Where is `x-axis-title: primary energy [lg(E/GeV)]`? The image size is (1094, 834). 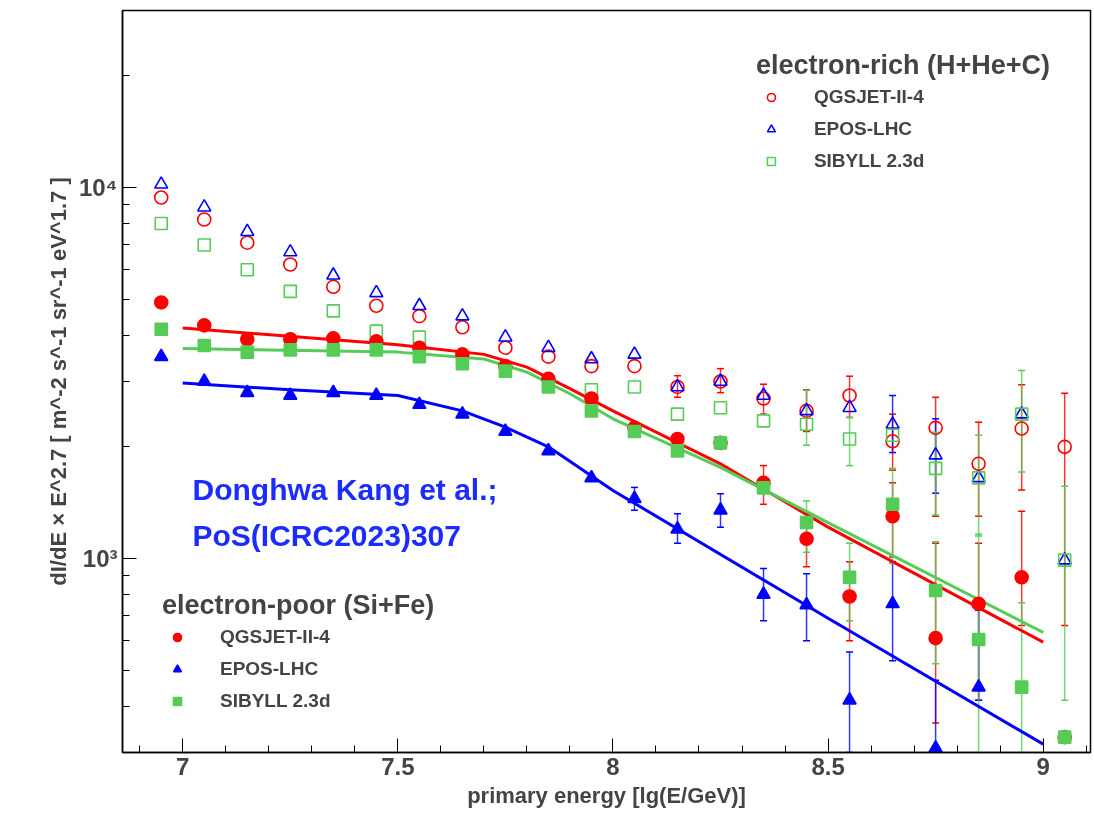 x-axis-title: primary energy [lg(E/GeV)] is located at coordinates (606, 795).